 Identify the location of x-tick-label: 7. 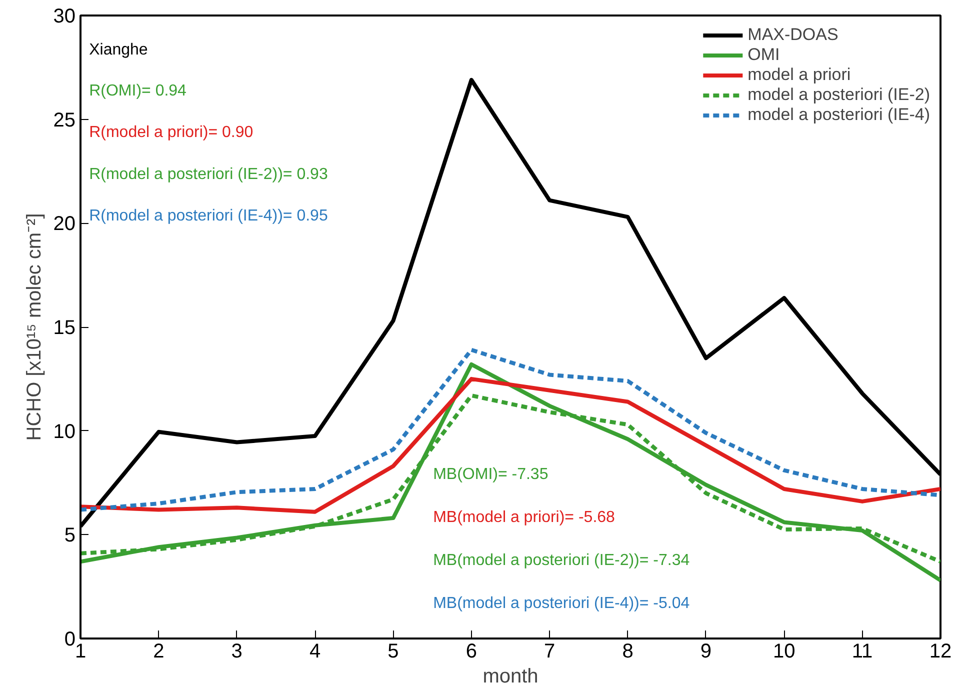
(550, 651).